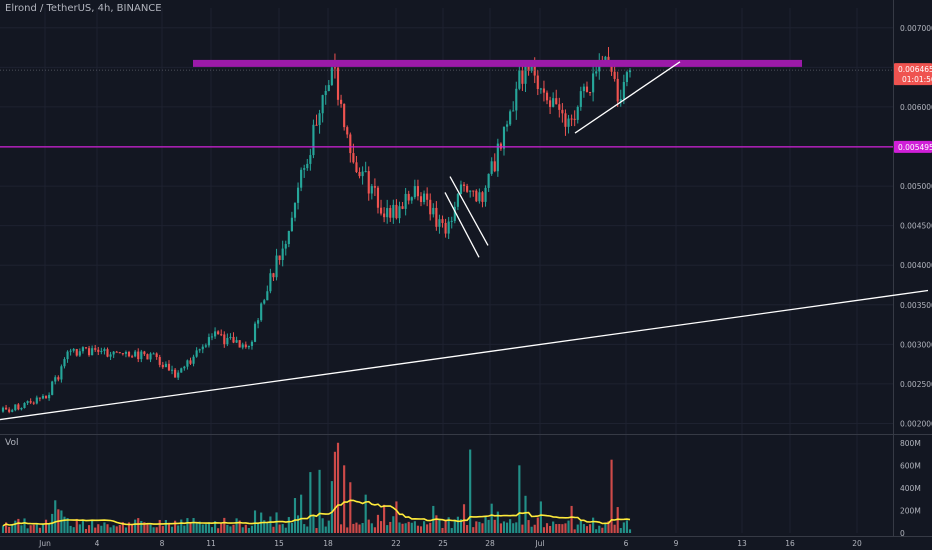 This screenshot has width=932, height=550. Describe the element at coordinates (12, 443) in the screenshot. I see `volume-pane-label: Vol` at that location.